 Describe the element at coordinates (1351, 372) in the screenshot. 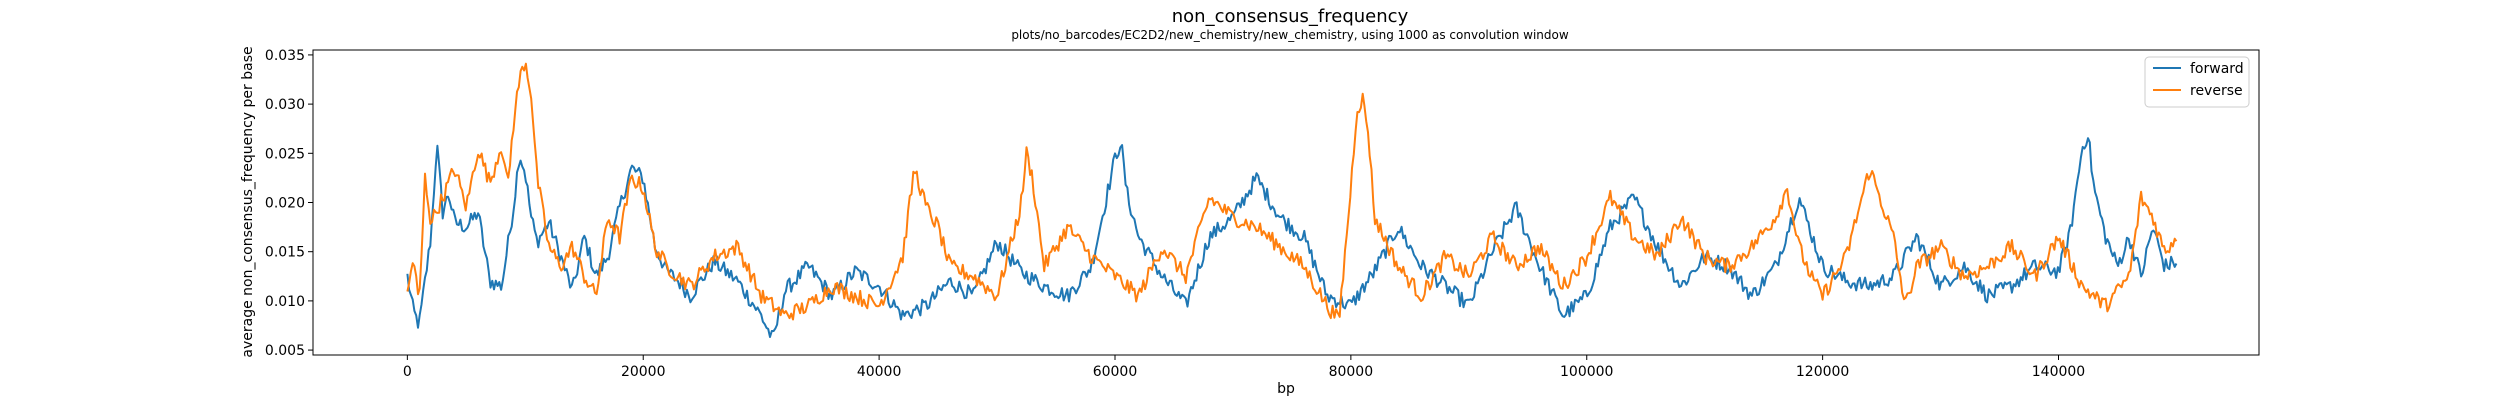

I see `x-tick-label: 80000` at that location.